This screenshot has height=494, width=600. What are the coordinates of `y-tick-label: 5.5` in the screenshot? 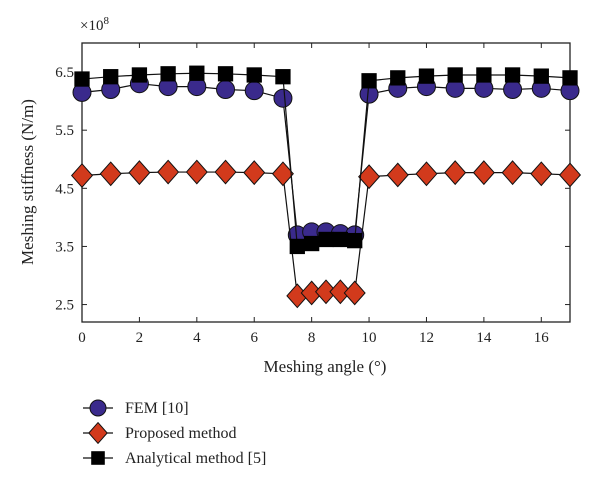 It's located at (64, 131).